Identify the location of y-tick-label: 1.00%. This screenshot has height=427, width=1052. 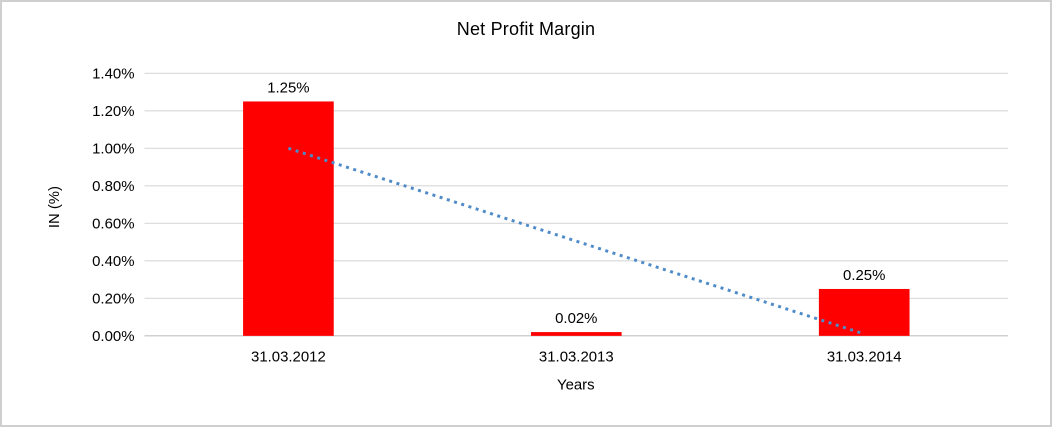
(113, 149).